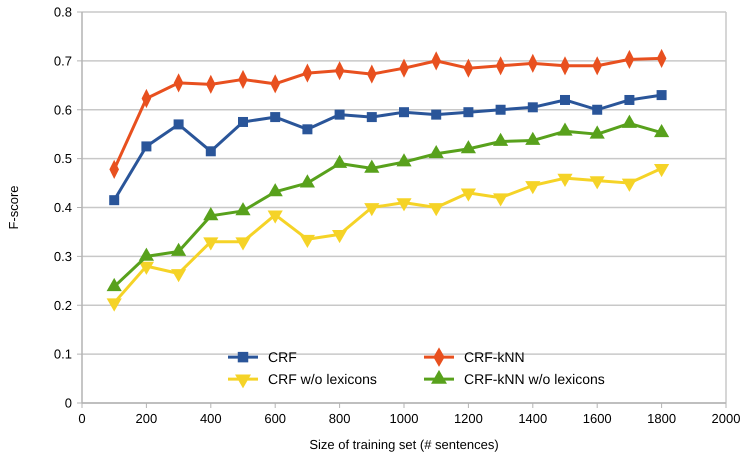  What do you see at coordinates (494, 357) in the screenshot?
I see `legend-label: CRF-kNN` at bounding box center [494, 357].